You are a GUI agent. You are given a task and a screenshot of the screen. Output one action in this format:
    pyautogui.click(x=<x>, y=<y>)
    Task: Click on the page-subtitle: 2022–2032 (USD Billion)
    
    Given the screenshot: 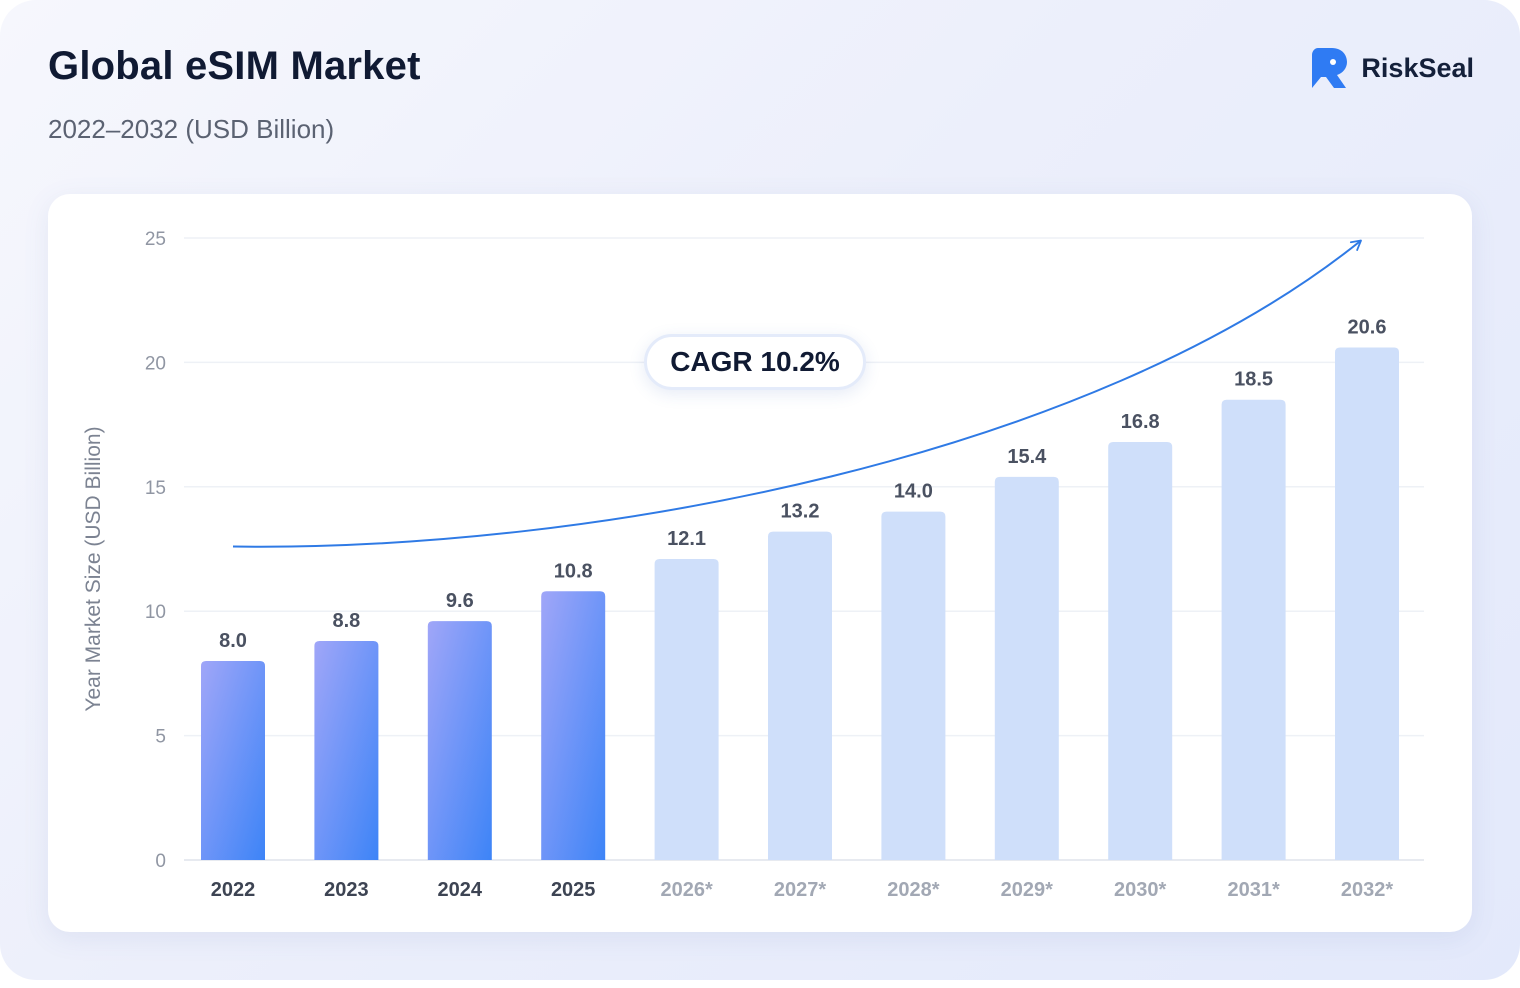 What is the action you would take?
    pyautogui.click(x=191, y=129)
    